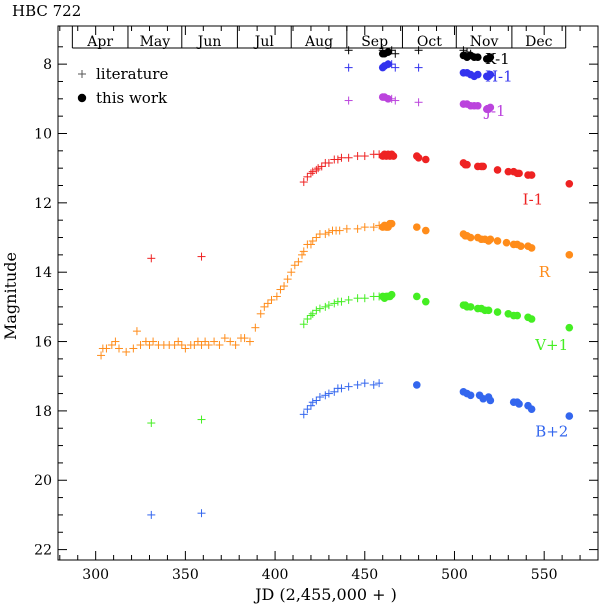 This screenshot has width=600, height=607. I want to click on y-tick-label: 8, so click(47, 65).